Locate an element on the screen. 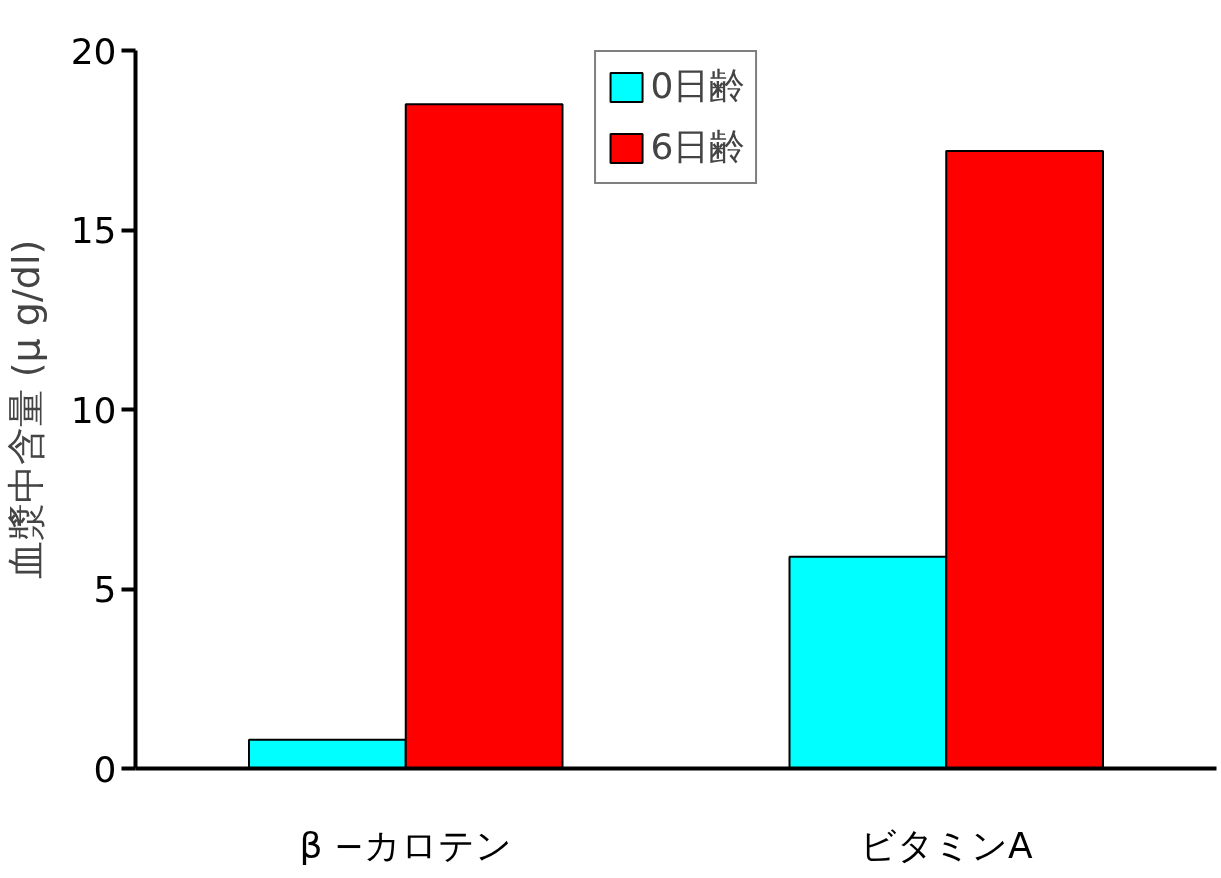 Image resolution: width=1221 pixels, height=878 pixels. legend-label: 0日齢 is located at coordinates (698, 86).